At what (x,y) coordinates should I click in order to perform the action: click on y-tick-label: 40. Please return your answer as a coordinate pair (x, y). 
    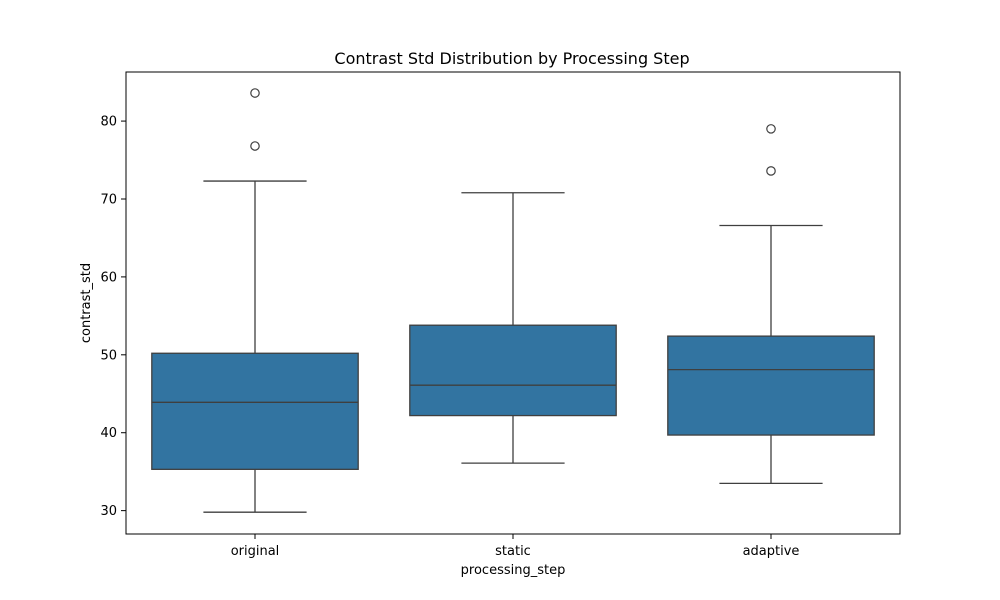
    Looking at the image, I should click on (108, 433).